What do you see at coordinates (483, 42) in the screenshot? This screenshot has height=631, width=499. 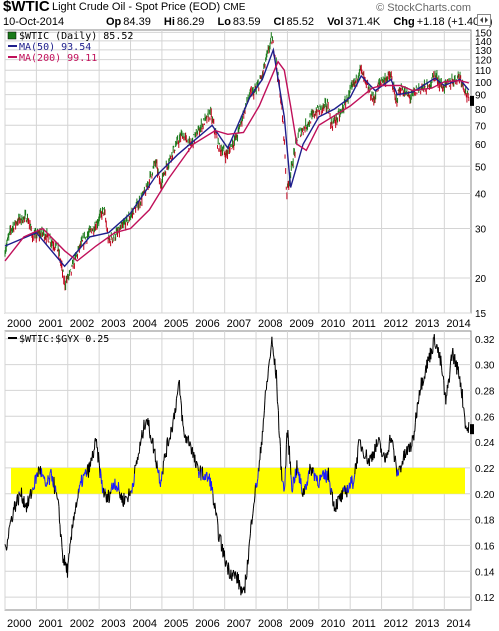 I see `price-y-tick-label: 140` at bounding box center [483, 42].